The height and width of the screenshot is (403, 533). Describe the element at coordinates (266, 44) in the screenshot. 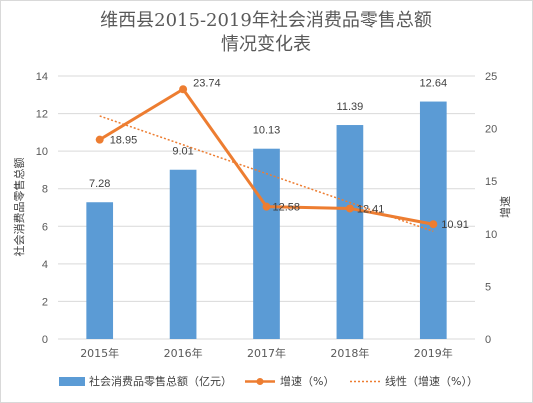

I see `chart-title-line-2: 情况变化表` at that location.